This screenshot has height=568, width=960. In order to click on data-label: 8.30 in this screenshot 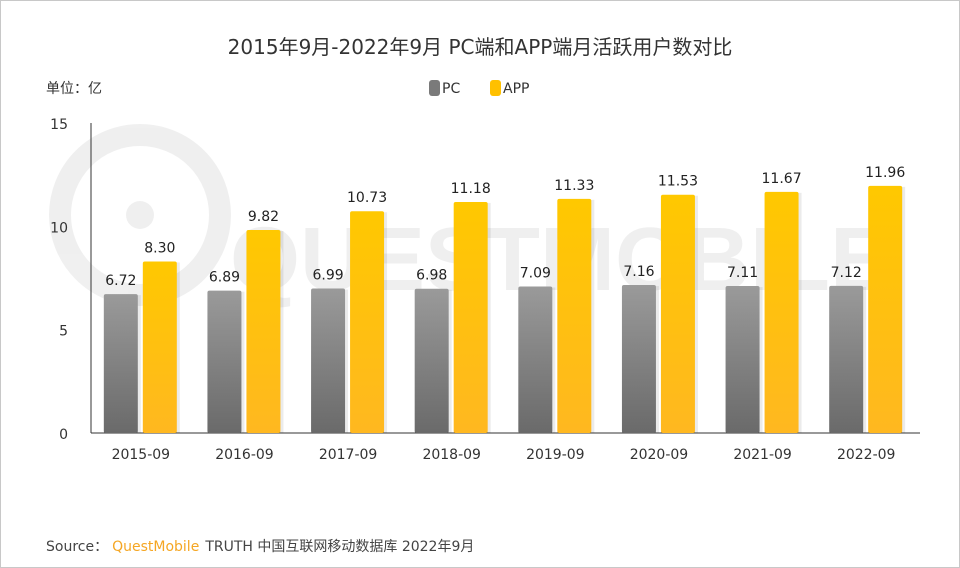, I will do `click(159, 248)`.